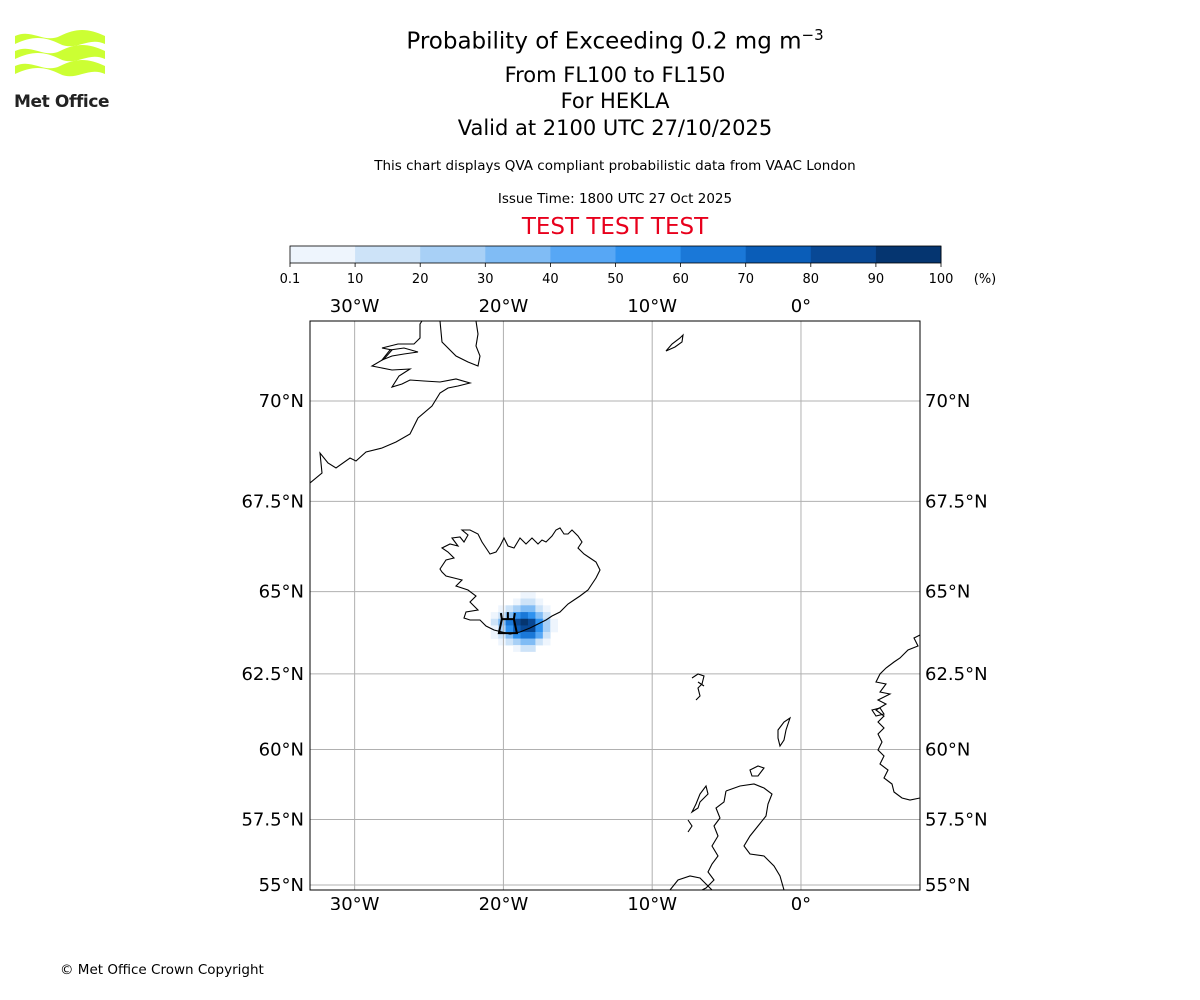 The height and width of the screenshot is (1000, 1200). What do you see at coordinates (691, 882) in the screenshot?
I see `coastline-ireland-north` at bounding box center [691, 882].